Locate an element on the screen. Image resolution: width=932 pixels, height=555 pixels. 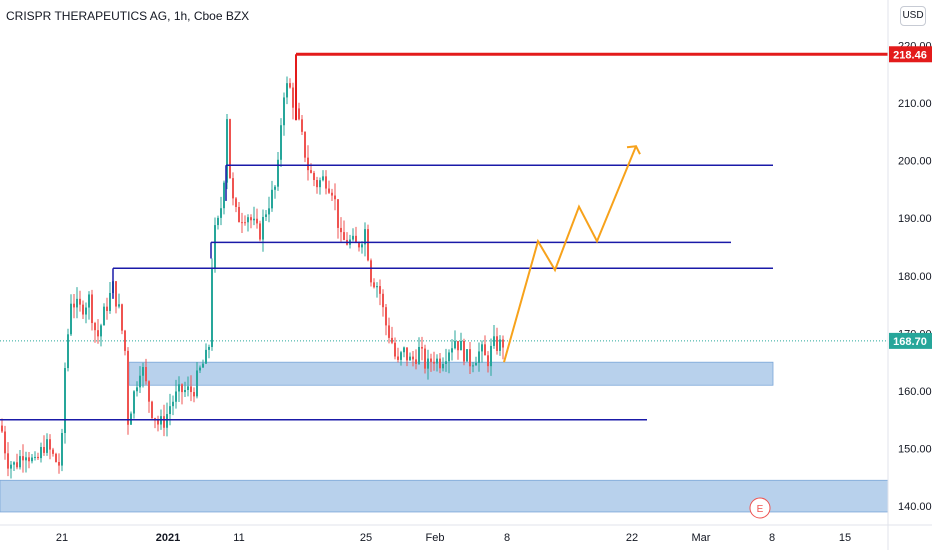
y-tick-label: 150.00 is located at coordinates (915, 450).